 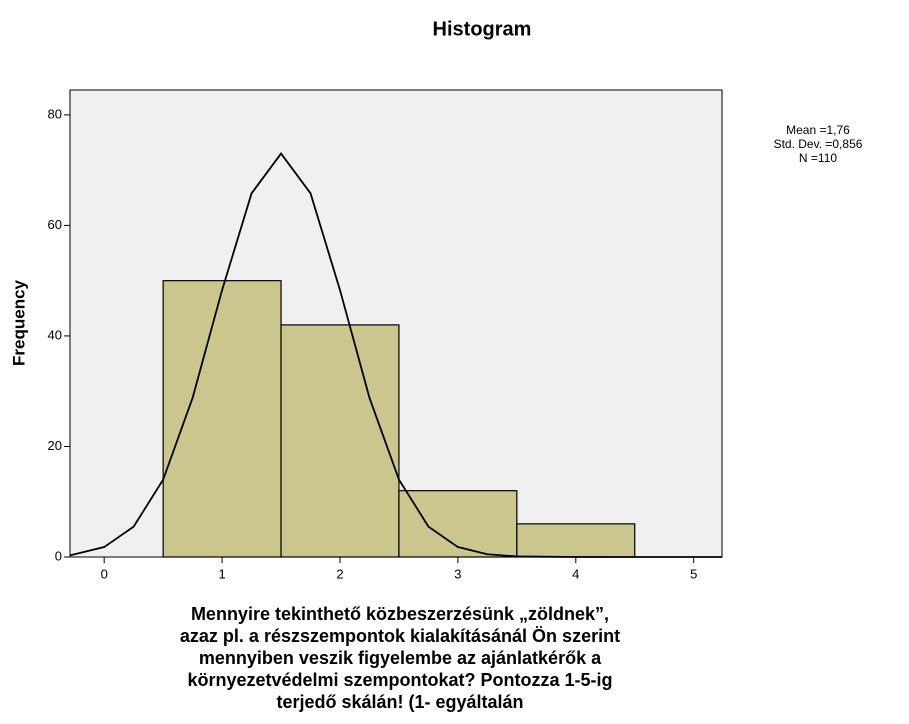 What do you see at coordinates (457, 573) in the screenshot?
I see `x-tick-label: 3` at bounding box center [457, 573].